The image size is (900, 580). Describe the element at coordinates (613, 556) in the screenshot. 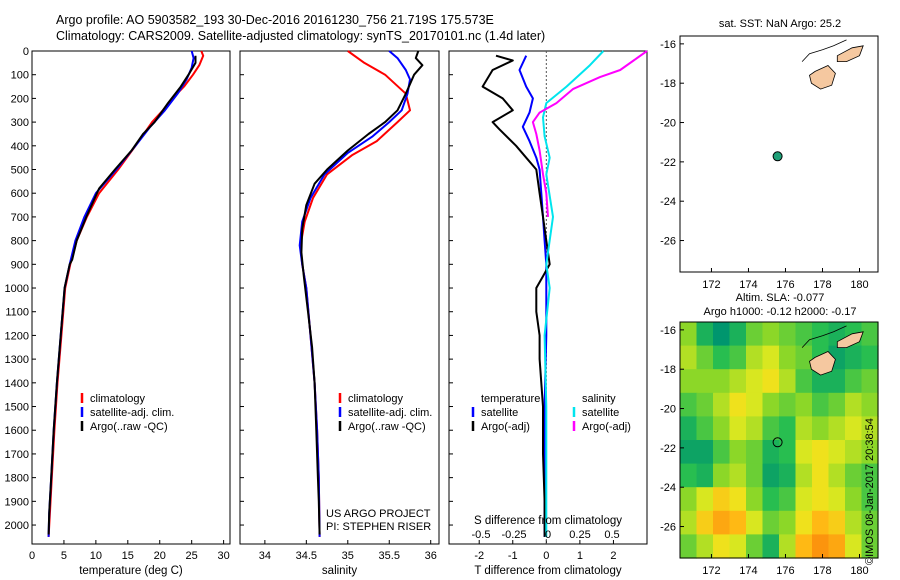

I see `difference-xtick-label: 2` at that location.